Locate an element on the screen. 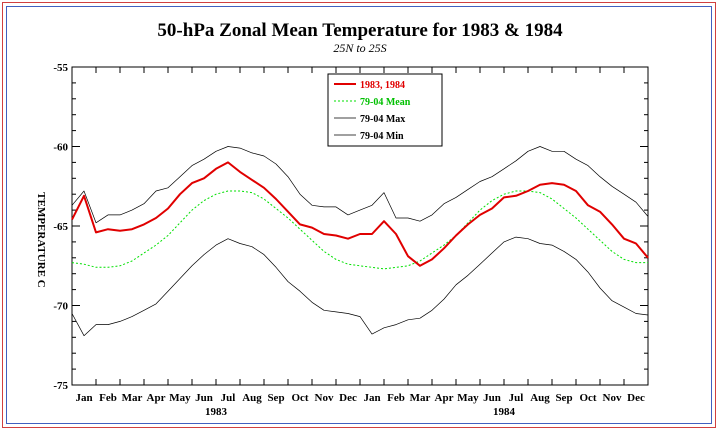 Image resolution: width=720 pixels, height=432 pixels. y-tick-label: -55 is located at coordinates (60, 68).